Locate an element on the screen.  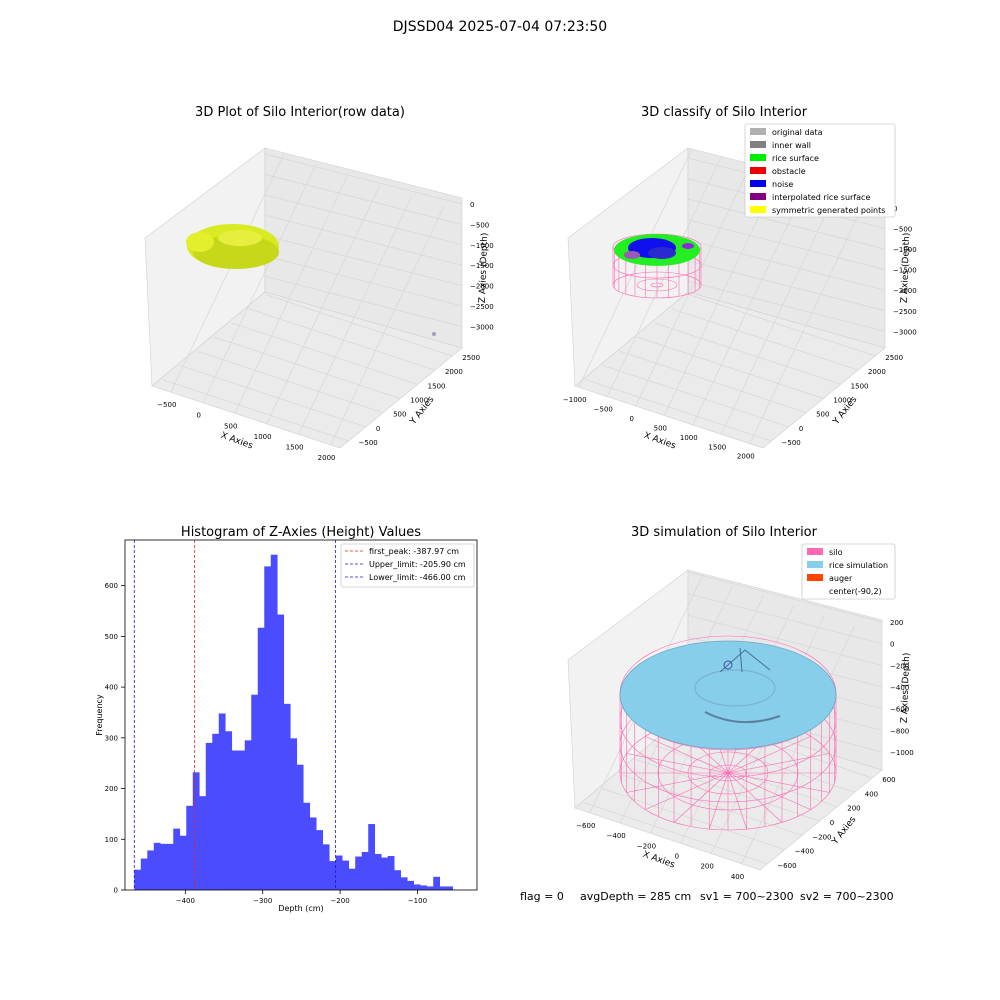
sim-z-tick: −800 is located at coordinates (899, 731).